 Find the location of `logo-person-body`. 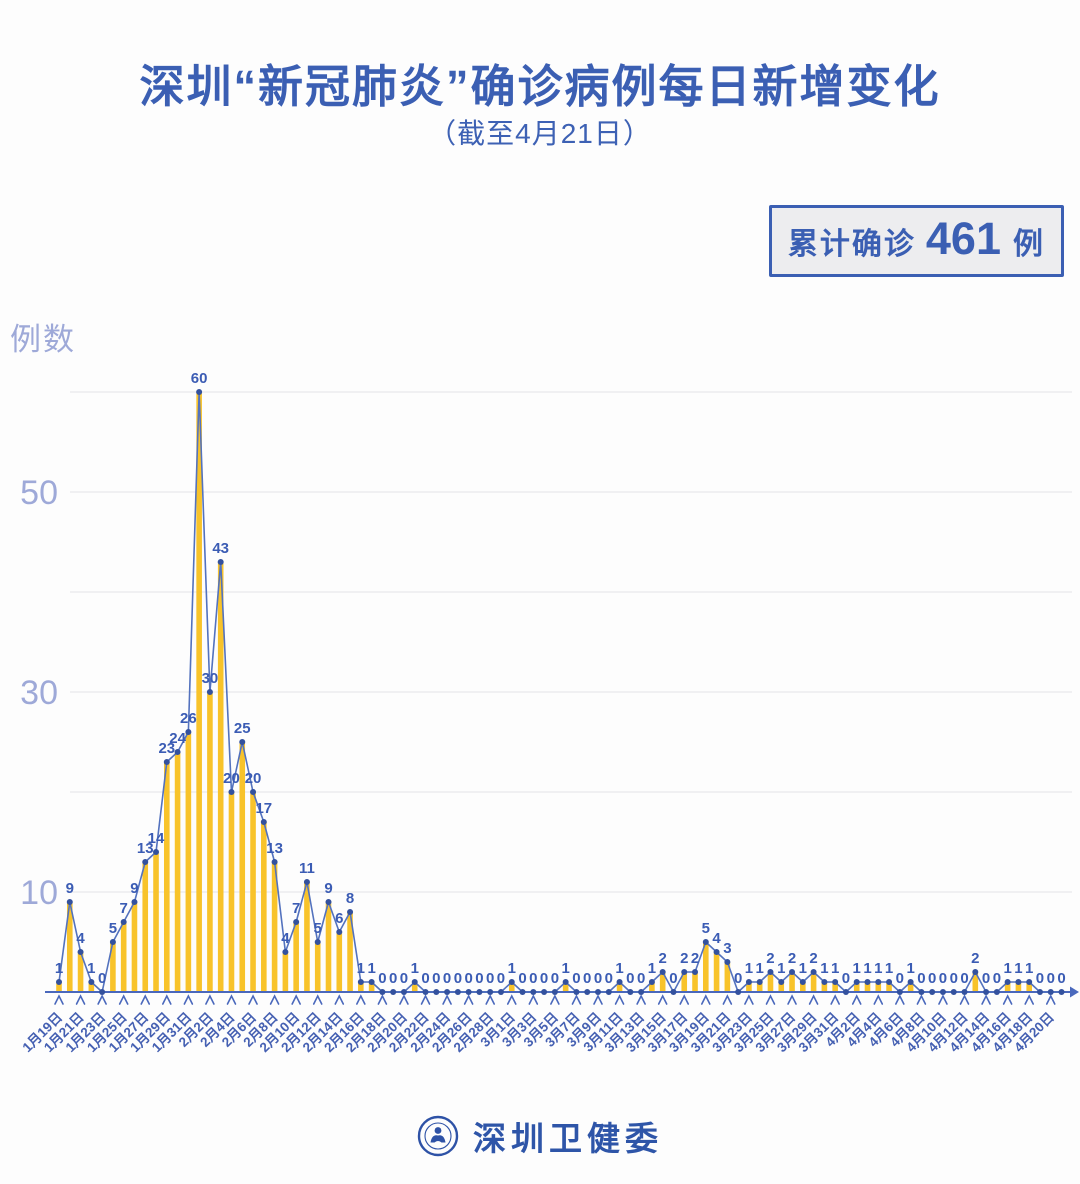

logo-person-body is located at coordinates (438, 1139).